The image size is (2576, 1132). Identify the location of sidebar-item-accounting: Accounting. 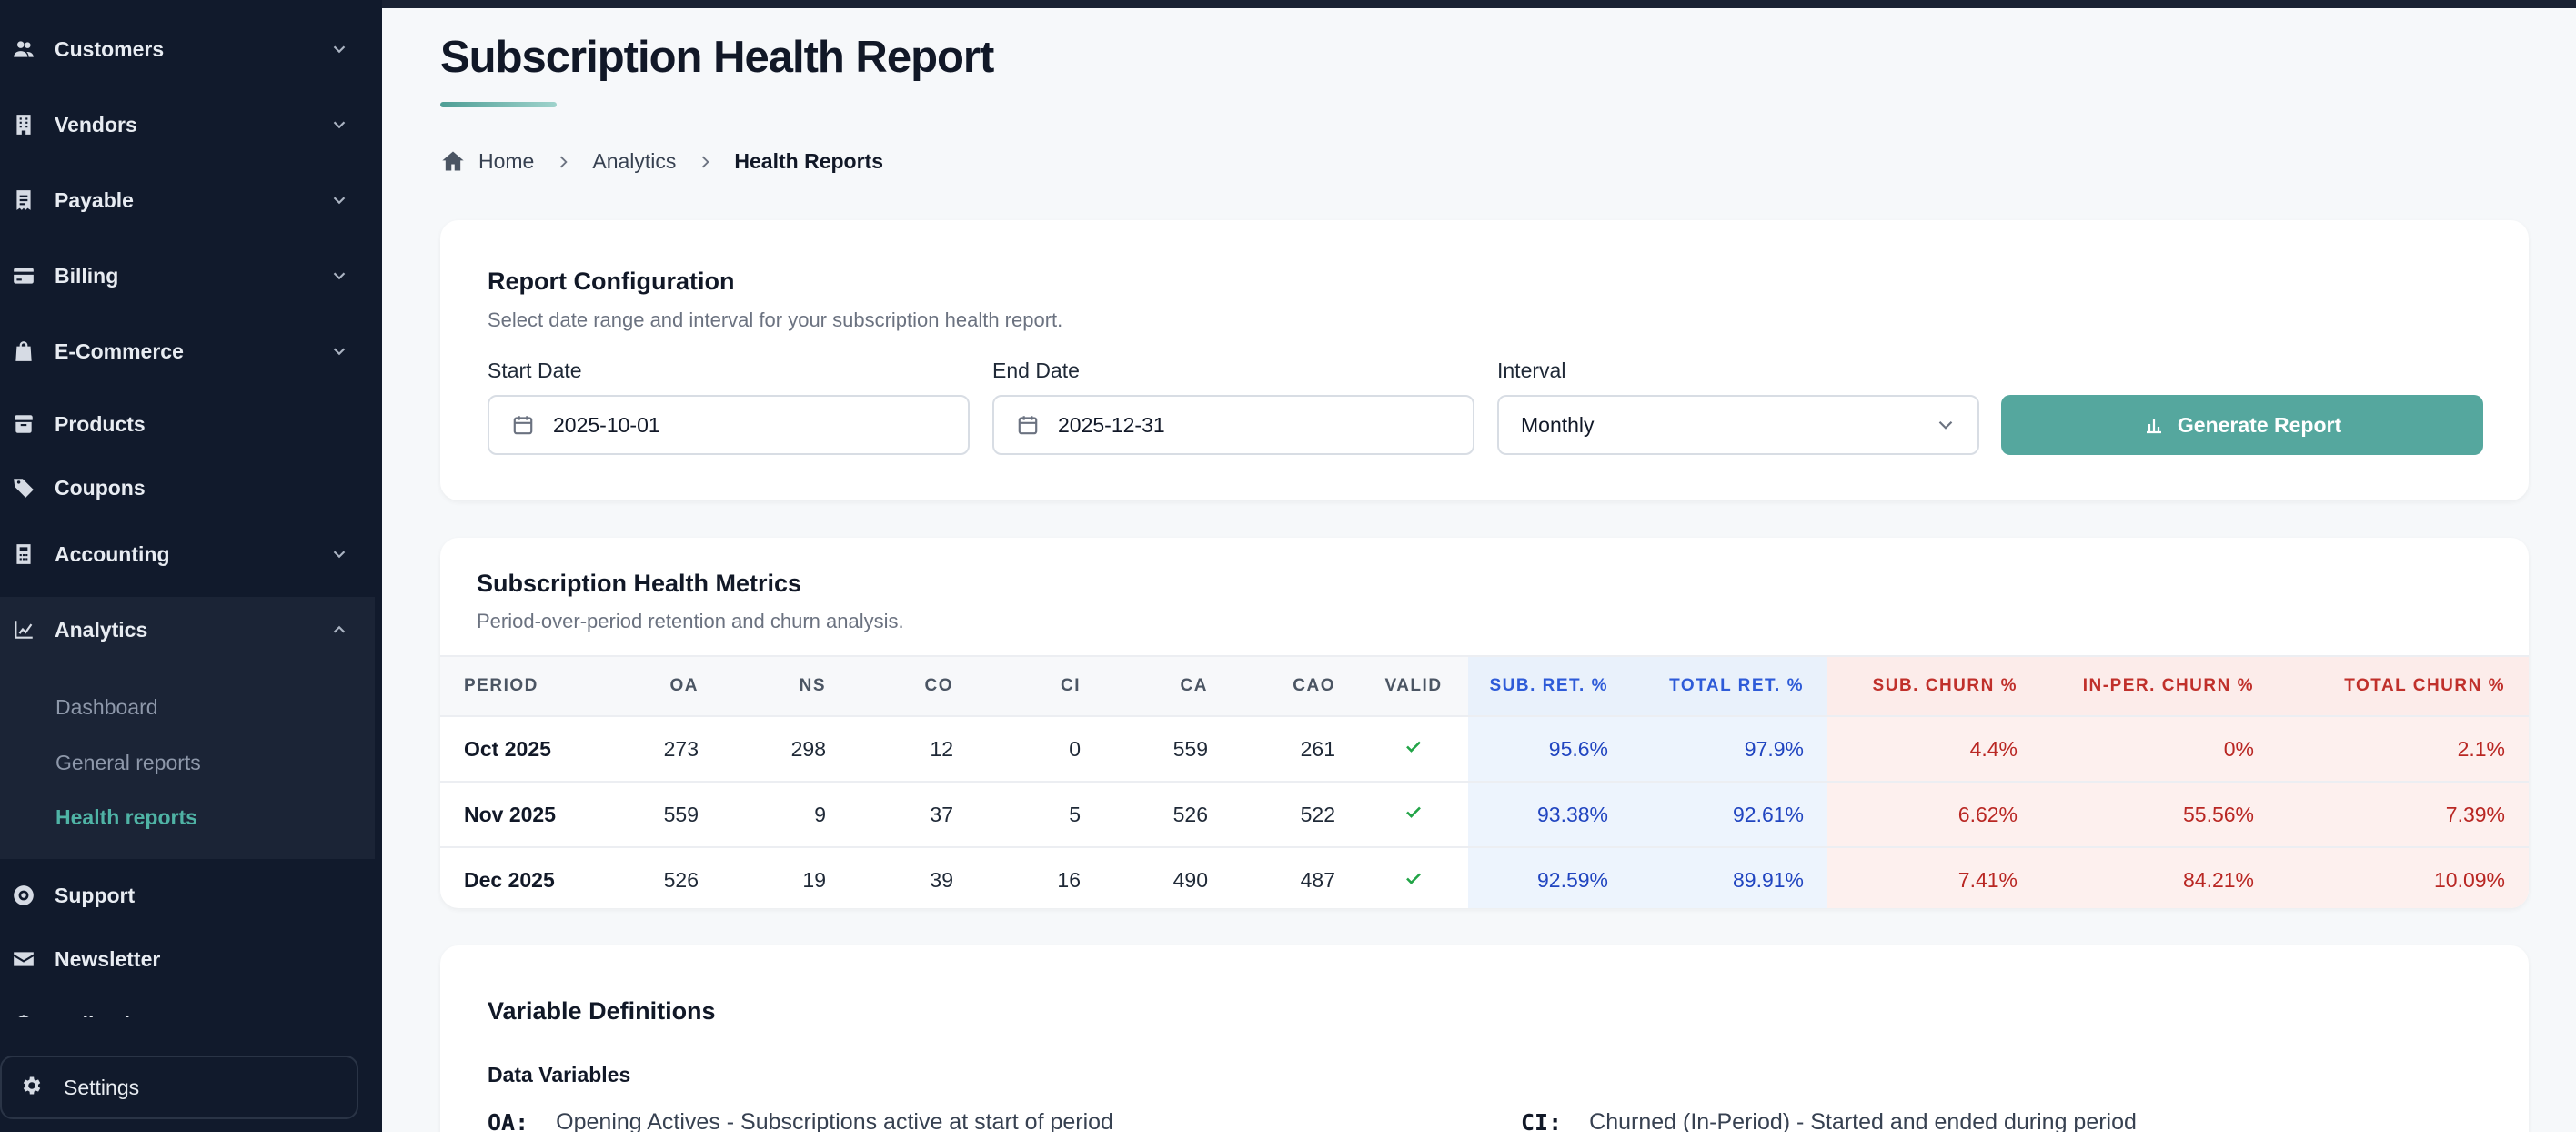
(187, 554).